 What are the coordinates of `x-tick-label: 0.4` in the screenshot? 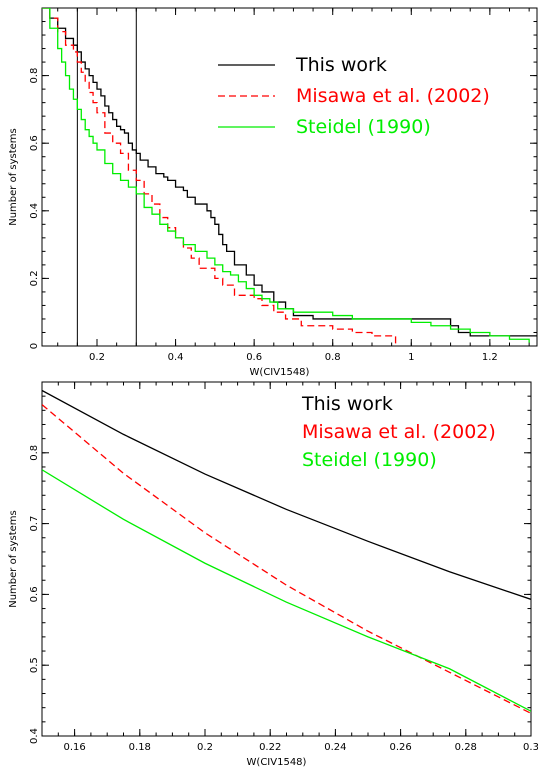 It's located at (176, 357).